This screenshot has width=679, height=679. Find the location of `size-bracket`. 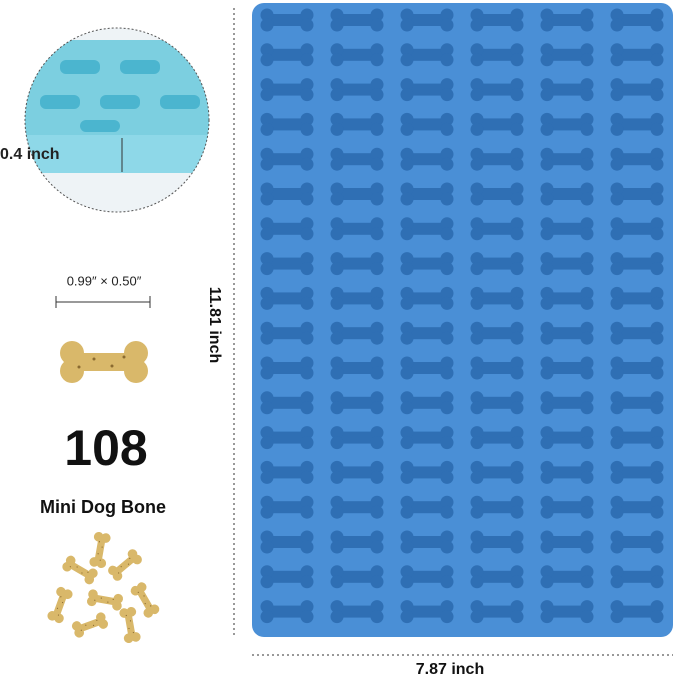

size-bracket is located at coordinates (103, 302).